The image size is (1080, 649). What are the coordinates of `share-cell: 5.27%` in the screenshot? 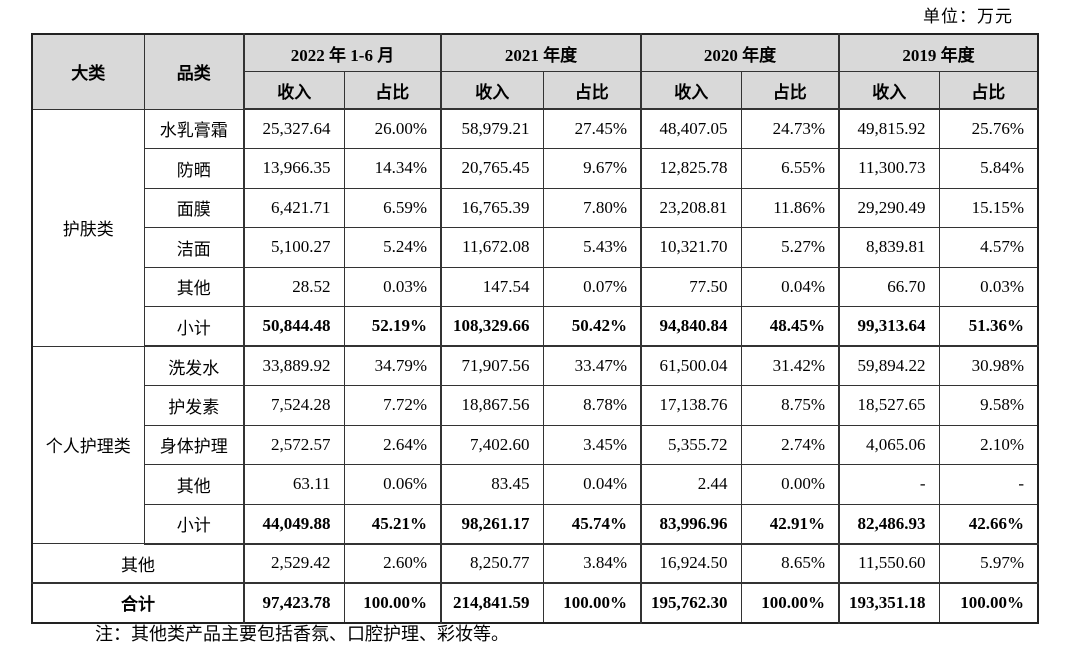 It's located at (790, 247).